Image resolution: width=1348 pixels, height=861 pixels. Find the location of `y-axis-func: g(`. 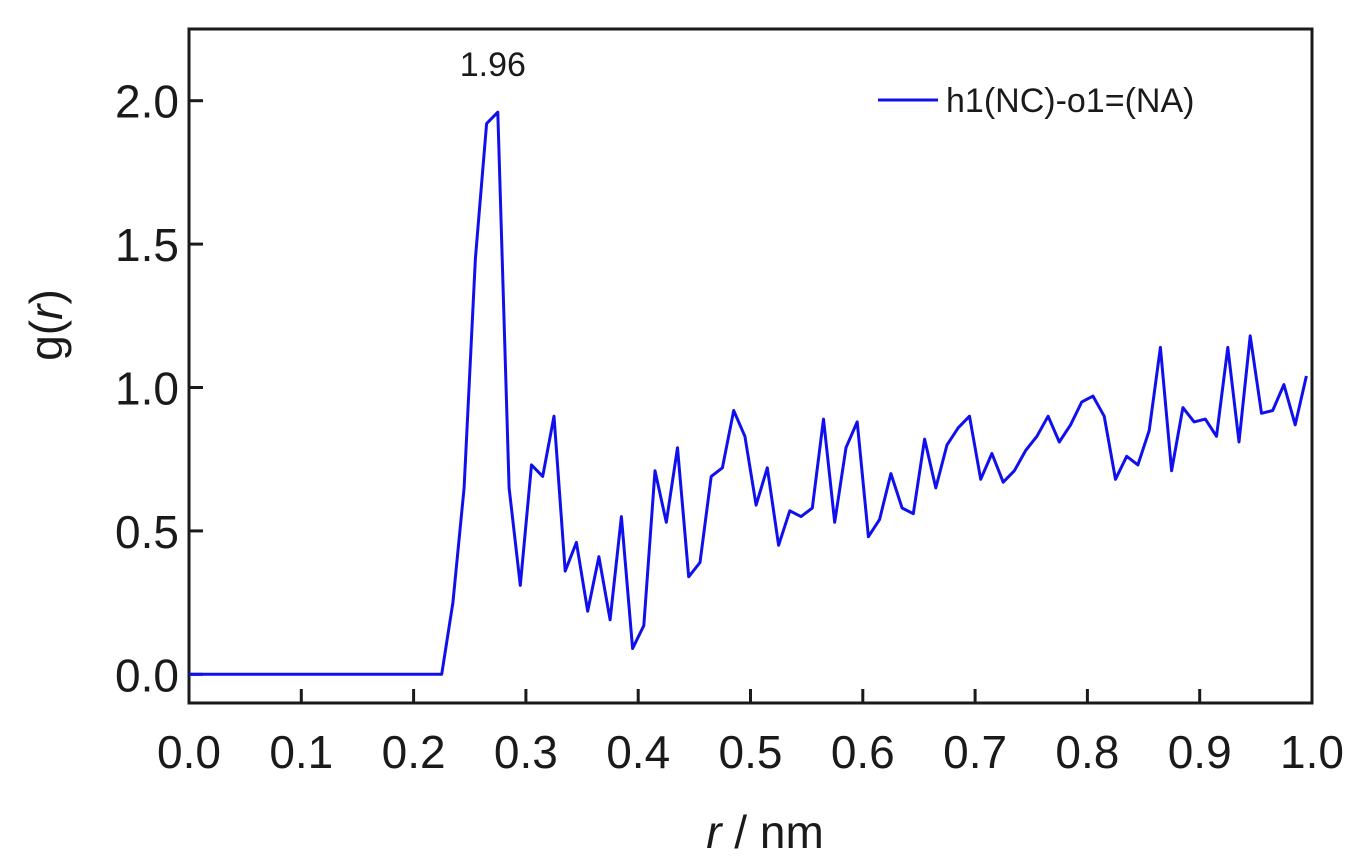

y-axis-func: g( is located at coordinates (46, 340).